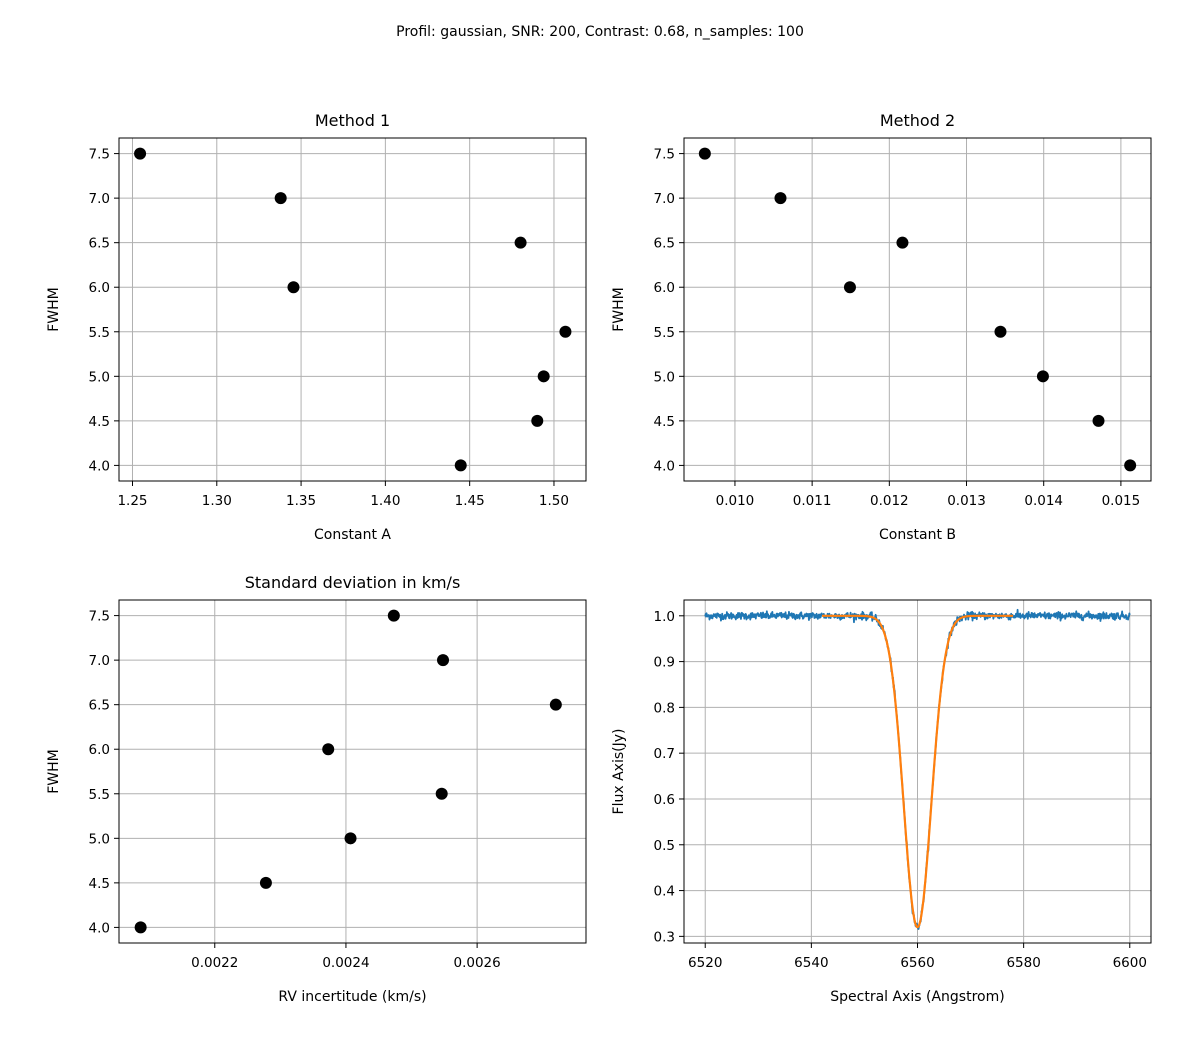  Describe the element at coordinates (917, 535) in the screenshot. I see `x-axis-label: Constant B` at that location.